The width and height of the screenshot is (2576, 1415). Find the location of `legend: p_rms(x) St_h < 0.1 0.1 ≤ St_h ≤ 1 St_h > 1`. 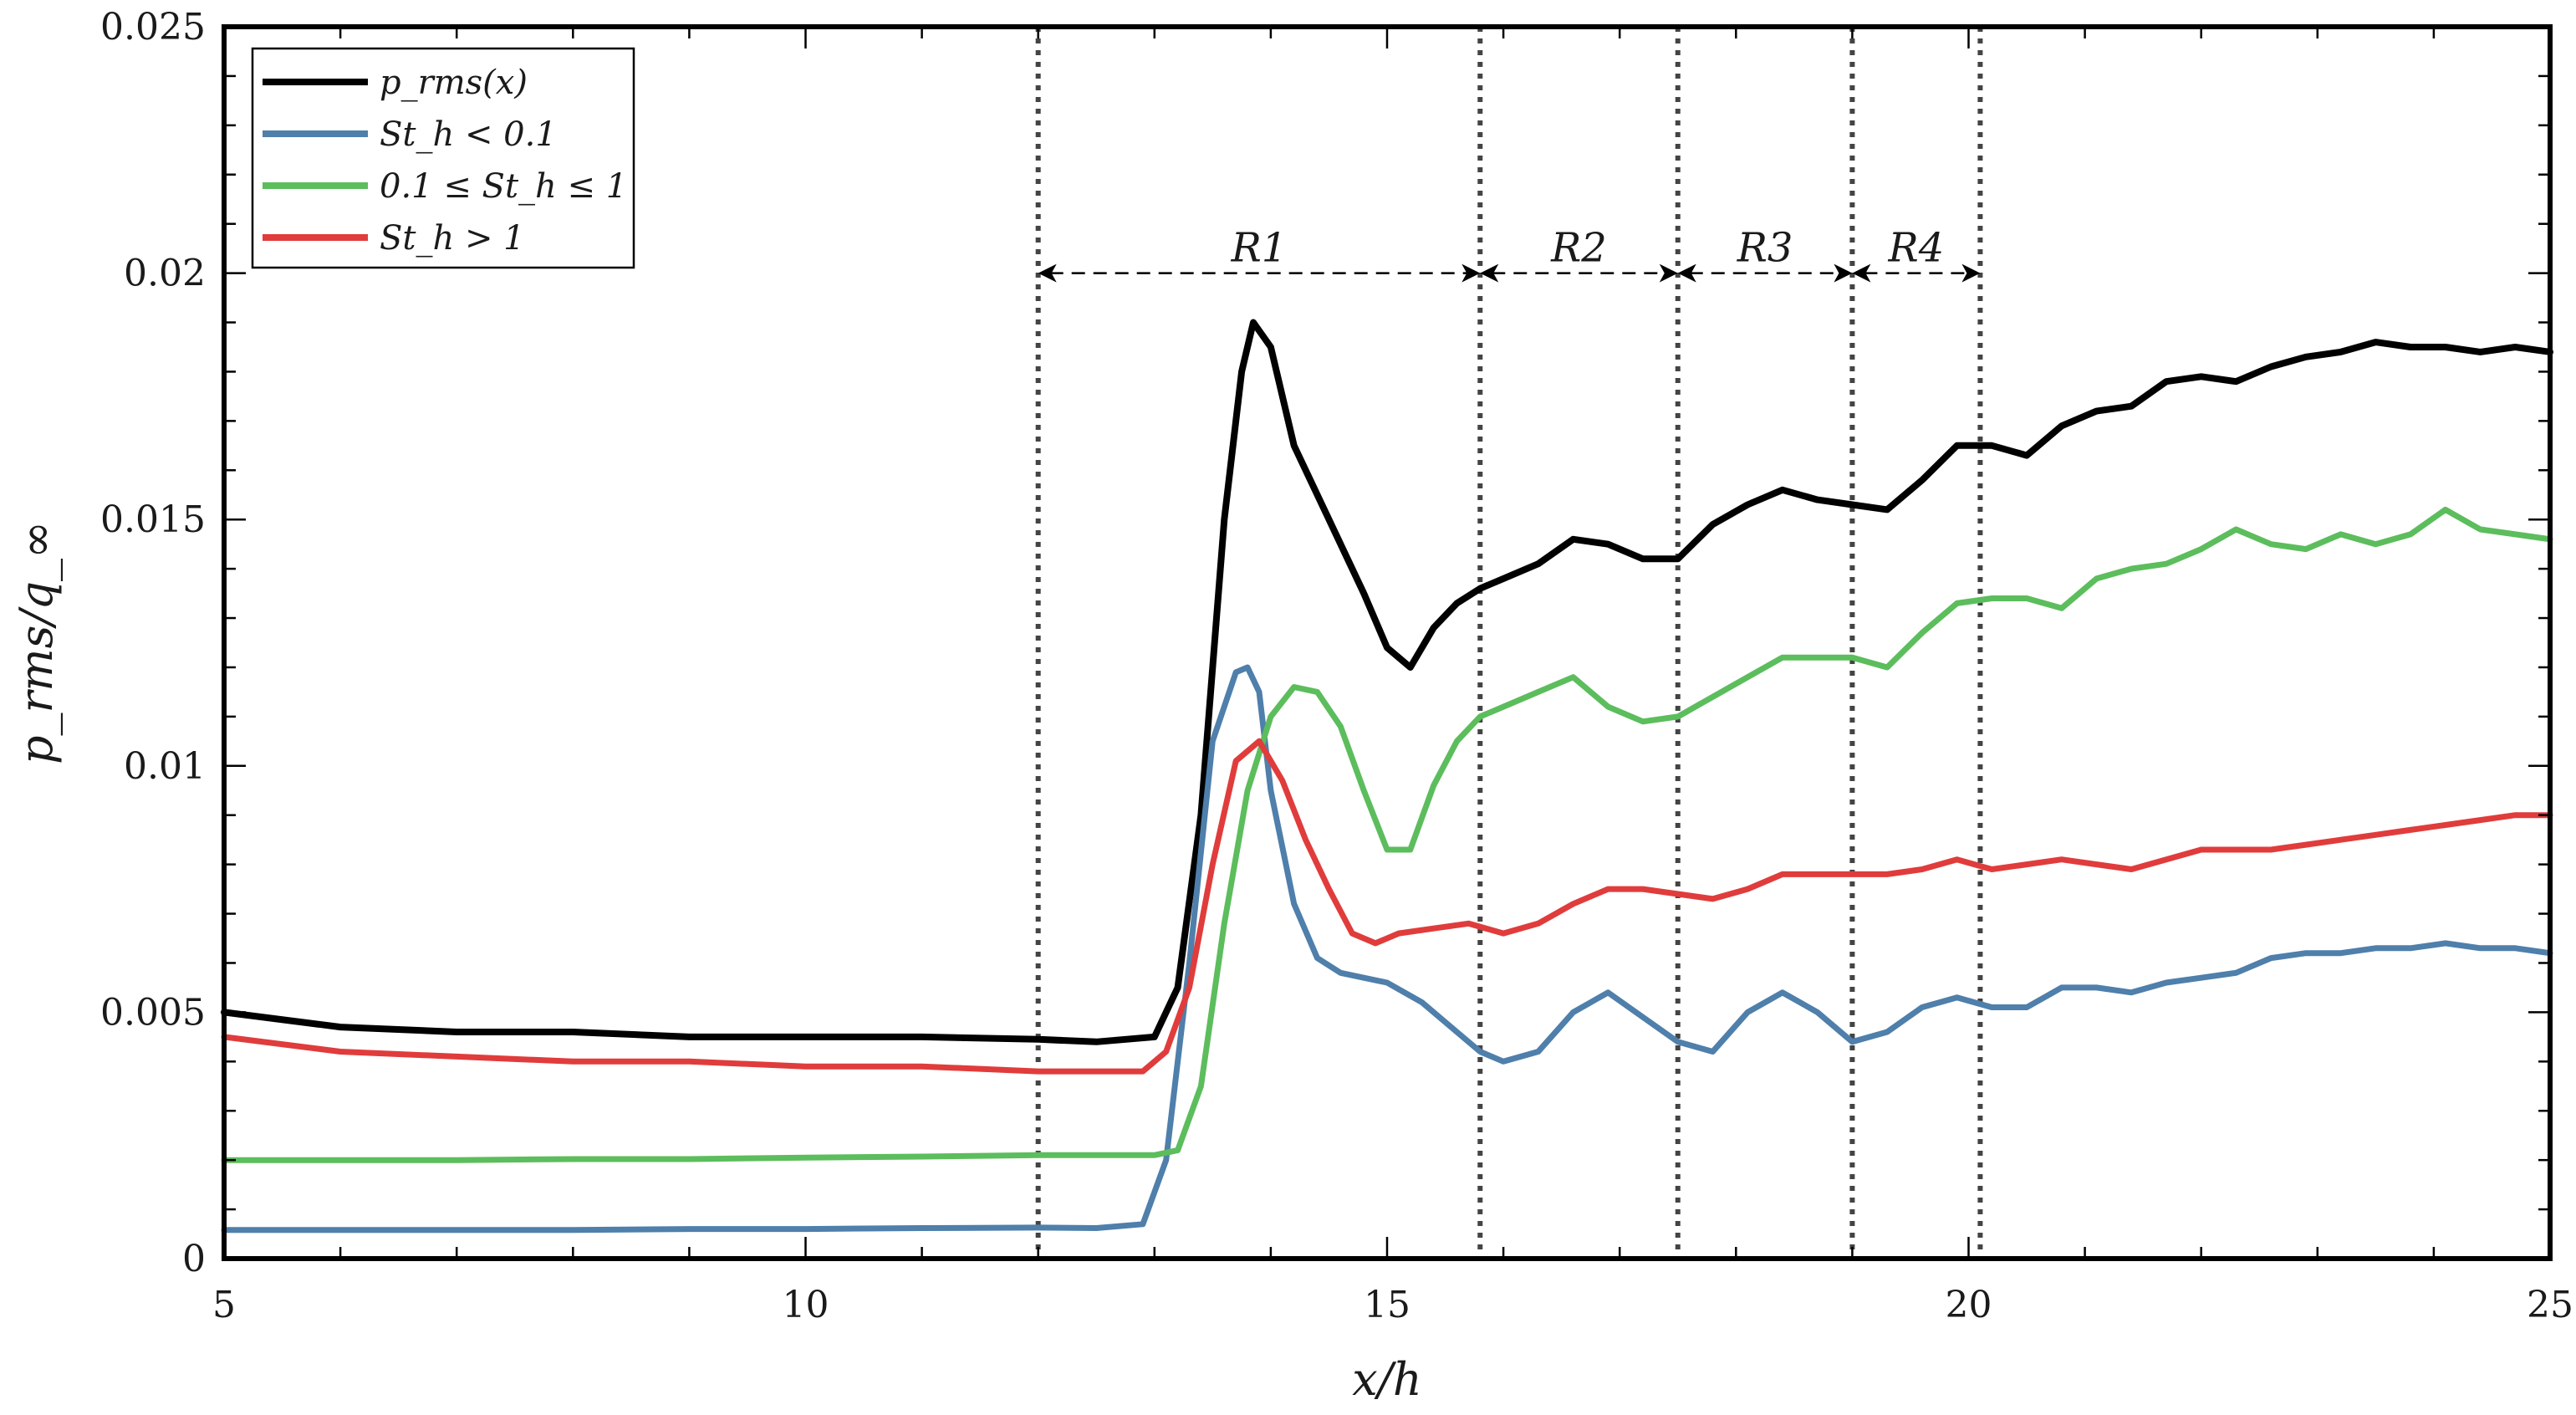

legend: p_rms(x) St_h < 0.1 0.1 ≤ St_h ≤ 1 St_h > 1 is located at coordinates (443, 158).